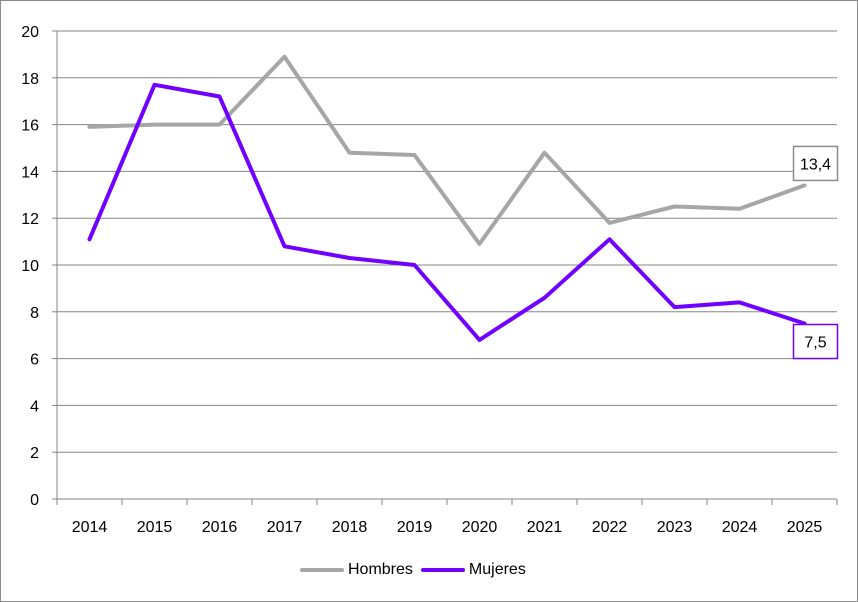 This screenshot has width=858, height=602. Describe the element at coordinates (30, 126) in the screenshot. I see `y-tick-label: 16` at that location.